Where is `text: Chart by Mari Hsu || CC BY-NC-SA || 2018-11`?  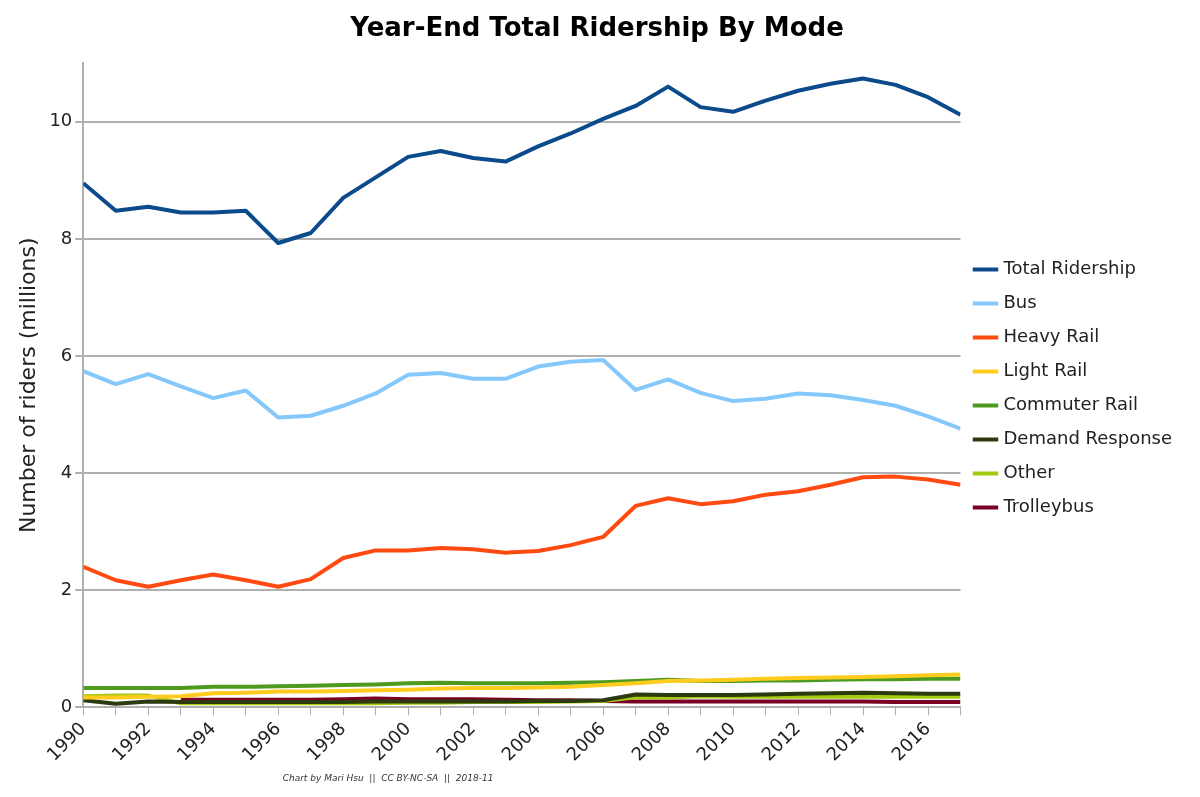
text: Chart by Mari Hsu || CC BY-NC-SA || 2018-11 is located at coordinates (388, 778).